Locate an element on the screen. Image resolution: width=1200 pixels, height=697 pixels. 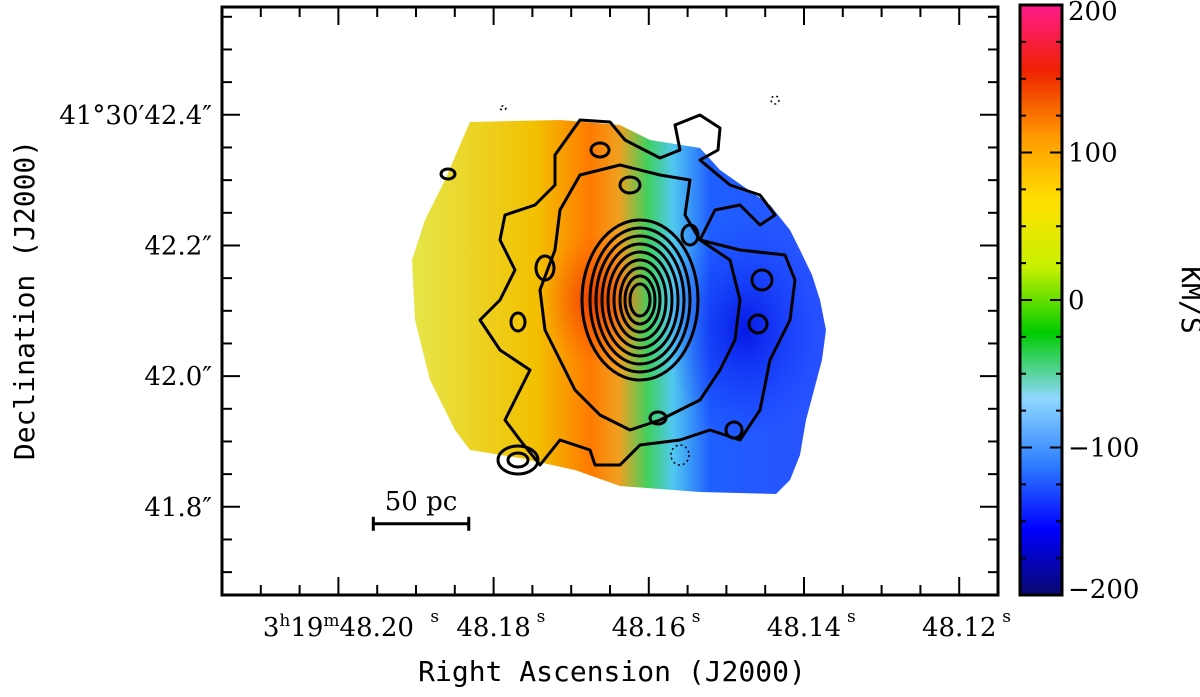
scalebar-label: 50 pc is located at coordinates (421, 502).